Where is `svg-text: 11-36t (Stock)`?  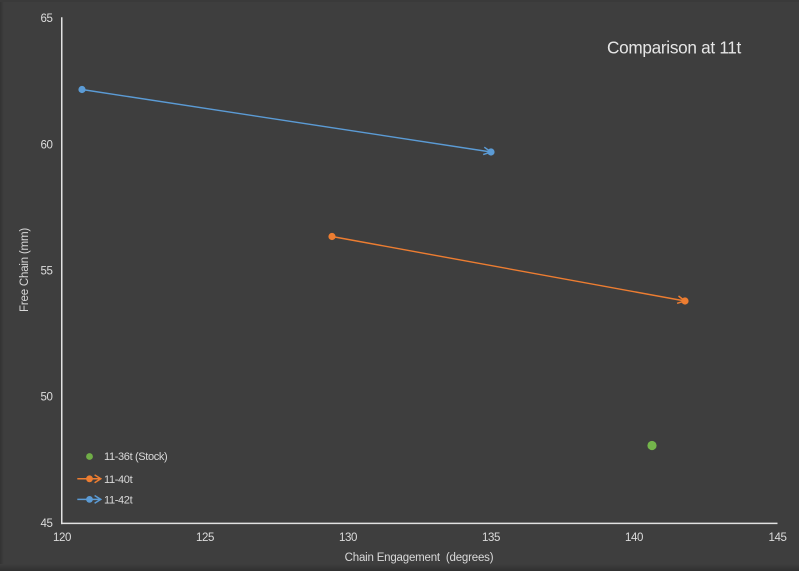 svg-text: 11-36t (Stock) is located at coordinates (135, 457).